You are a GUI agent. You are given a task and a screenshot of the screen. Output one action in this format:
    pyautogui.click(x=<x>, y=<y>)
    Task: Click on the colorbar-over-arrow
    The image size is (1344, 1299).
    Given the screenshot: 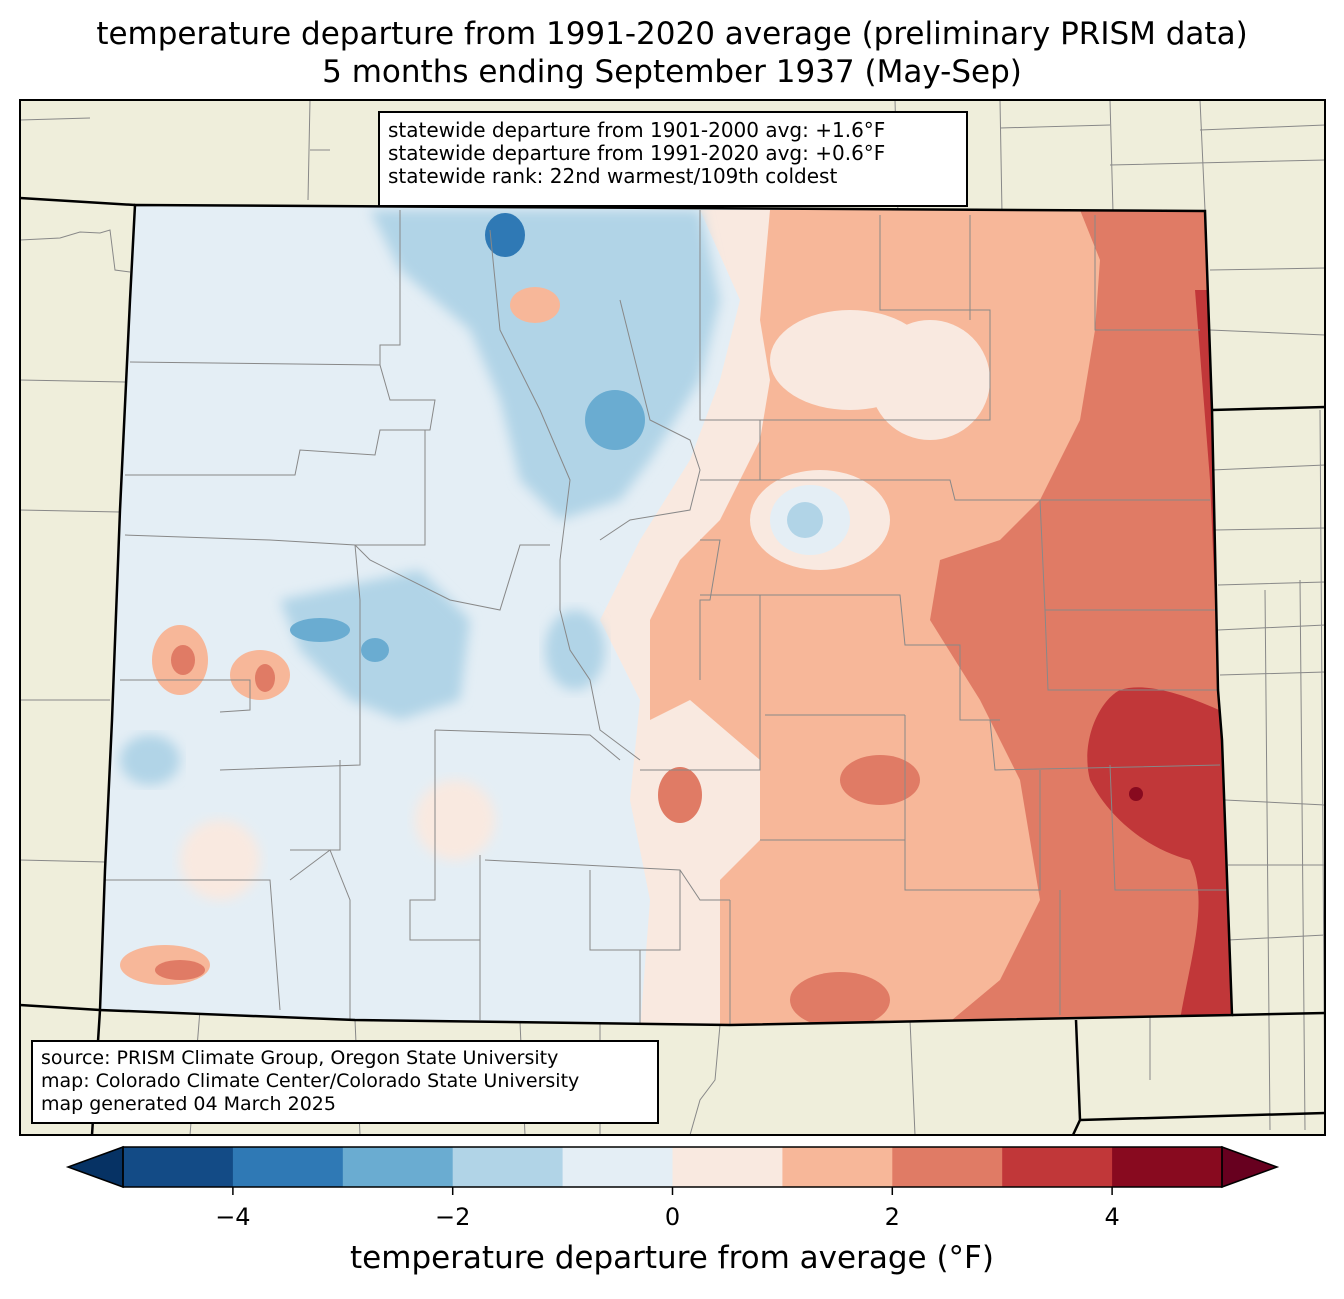 What is the action you would take?
    pyautogui.click(x=1250, y=1167)
    